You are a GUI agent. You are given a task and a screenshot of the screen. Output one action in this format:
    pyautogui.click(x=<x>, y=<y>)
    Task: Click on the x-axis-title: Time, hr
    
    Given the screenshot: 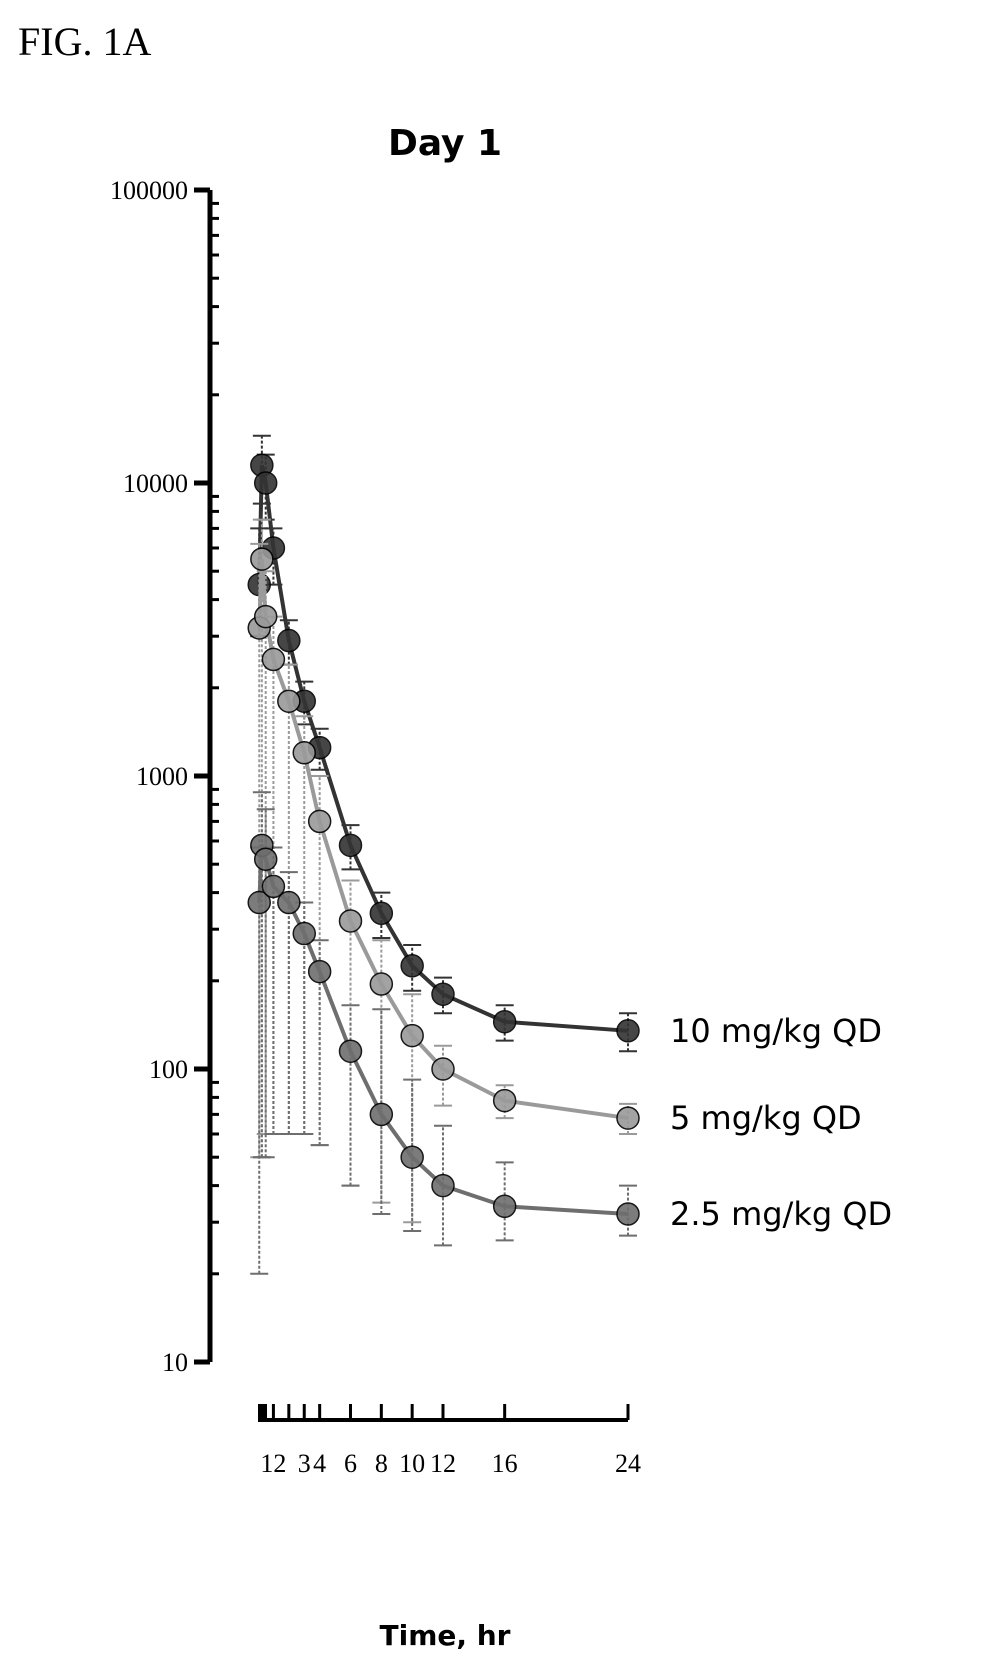 What is the action you would take?
    pyautogui.click(x=445, y=1635)
    